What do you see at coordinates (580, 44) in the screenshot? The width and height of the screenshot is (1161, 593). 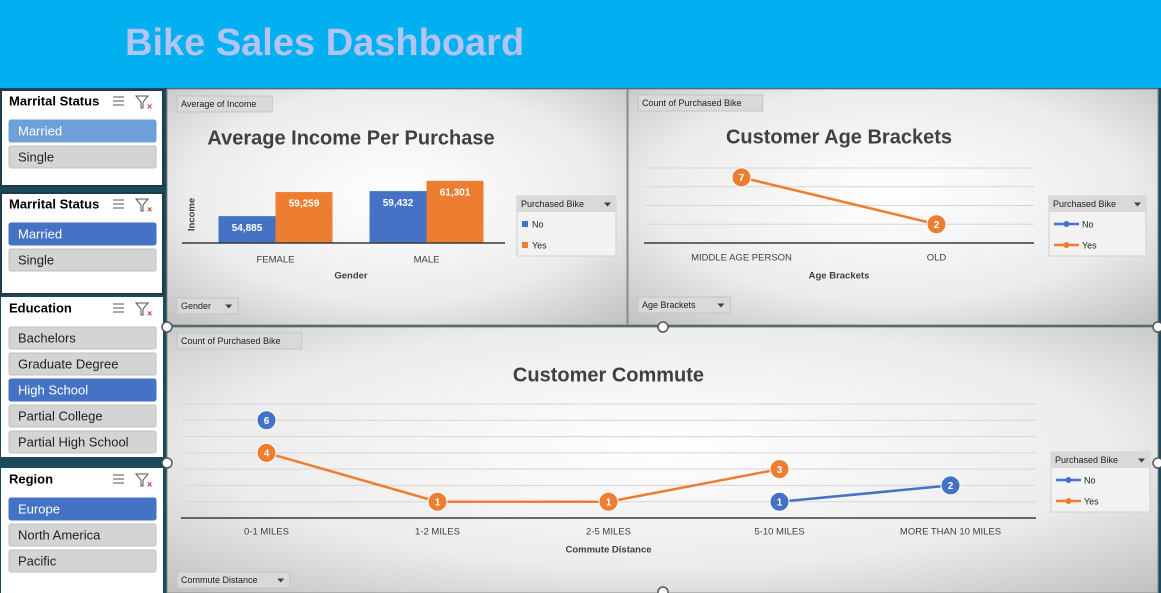 I see `header-bar` at bounding box center [580, 44].